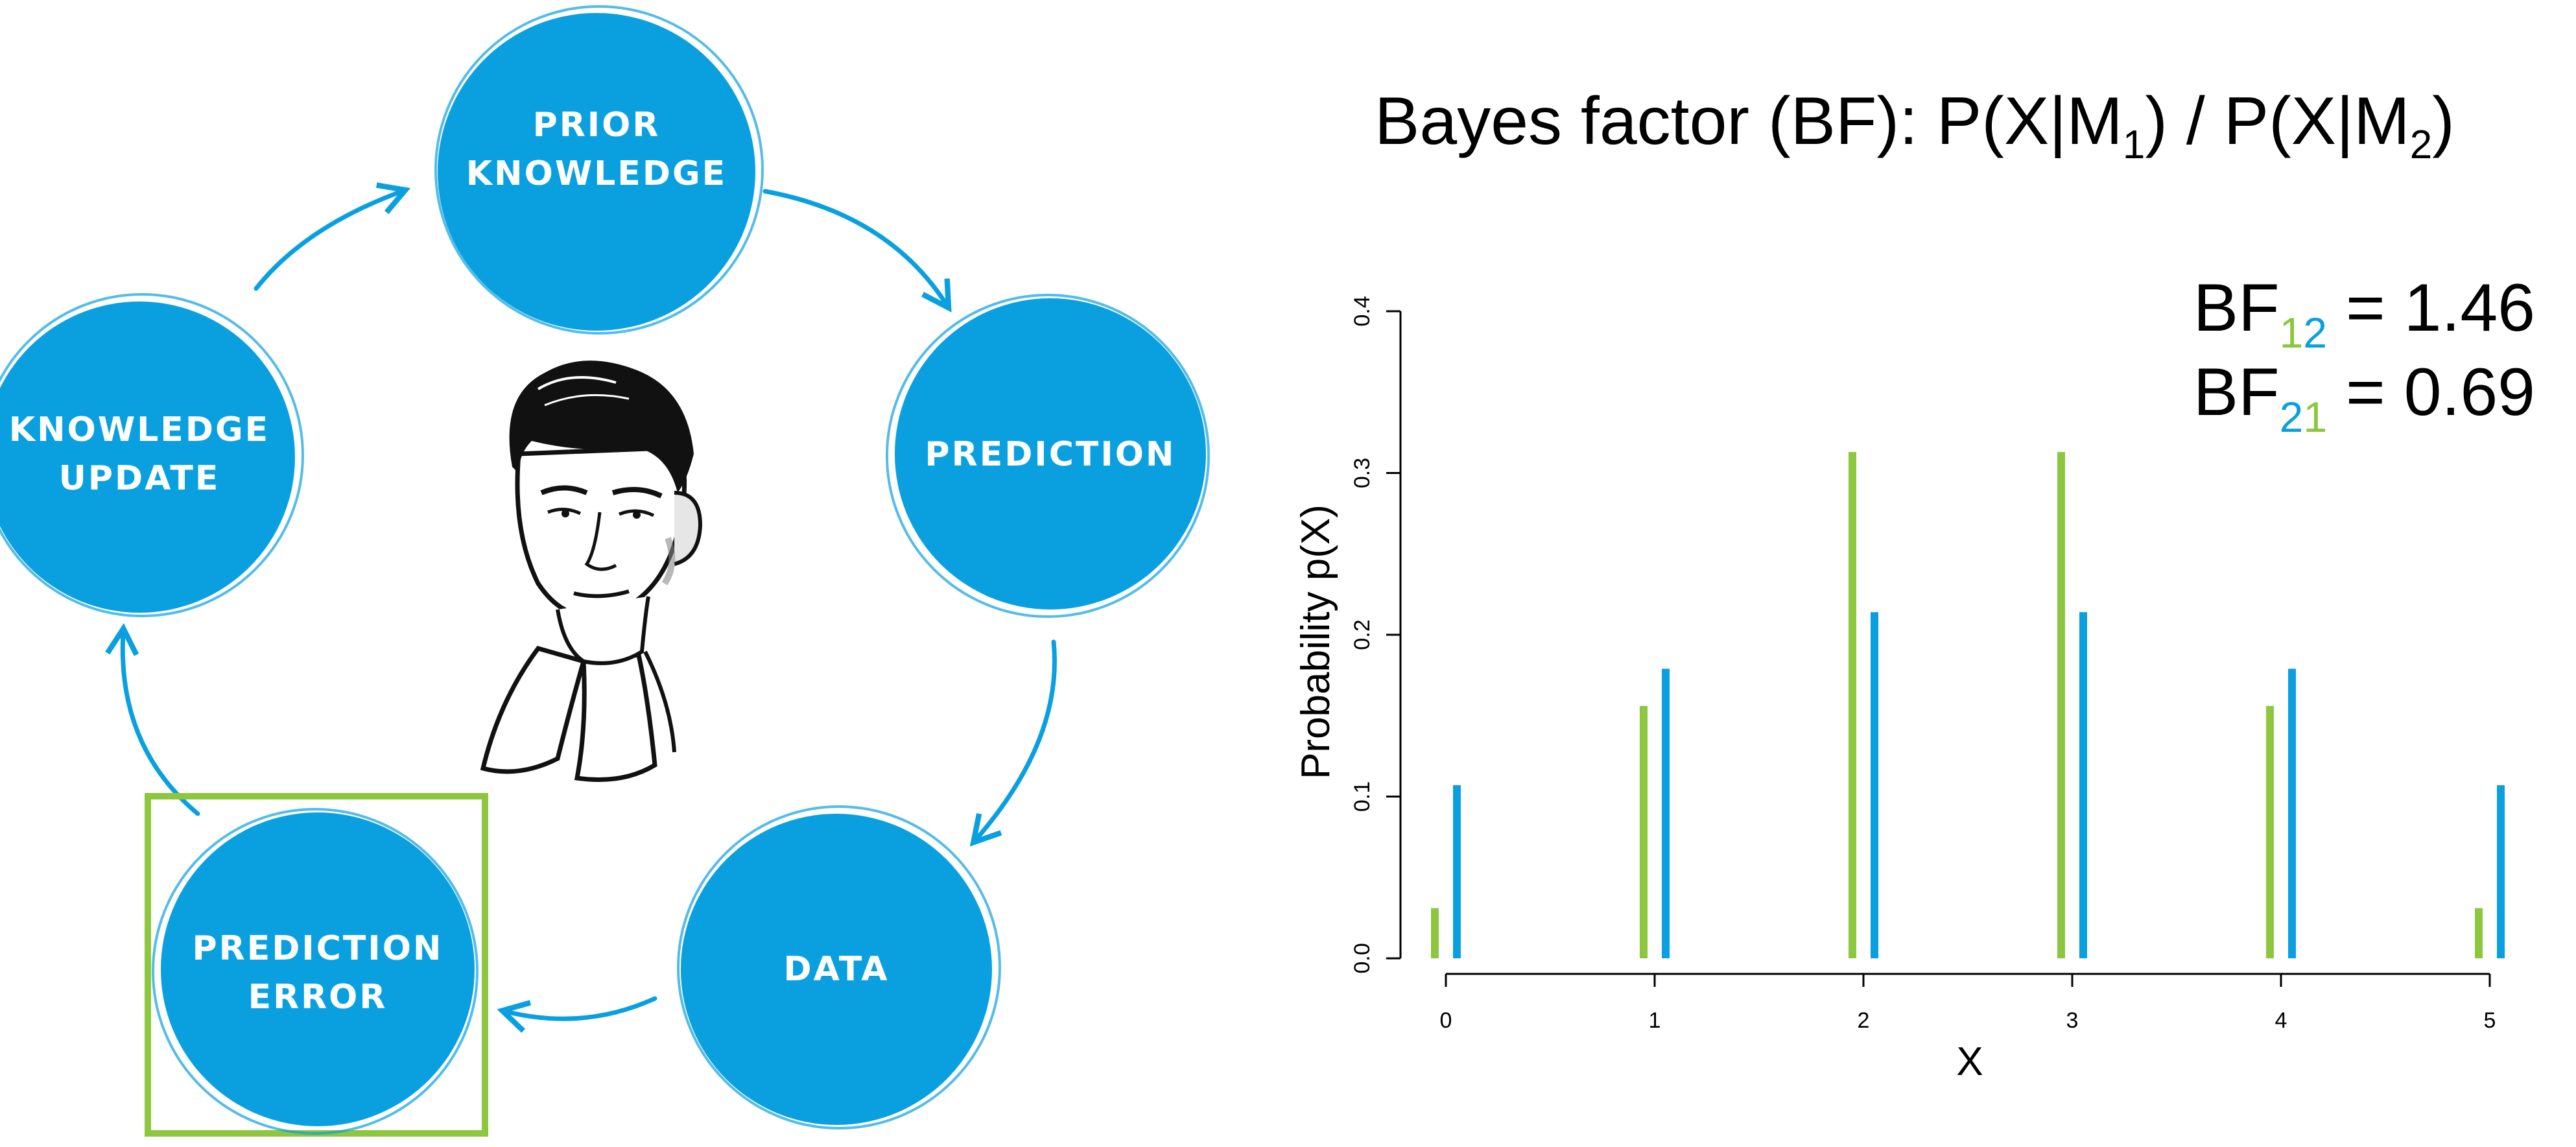  What do you see at coordinates (577, 1014) in the screenshot?
I see `arrow-data-to-error` at bounding box center [577, 1014].